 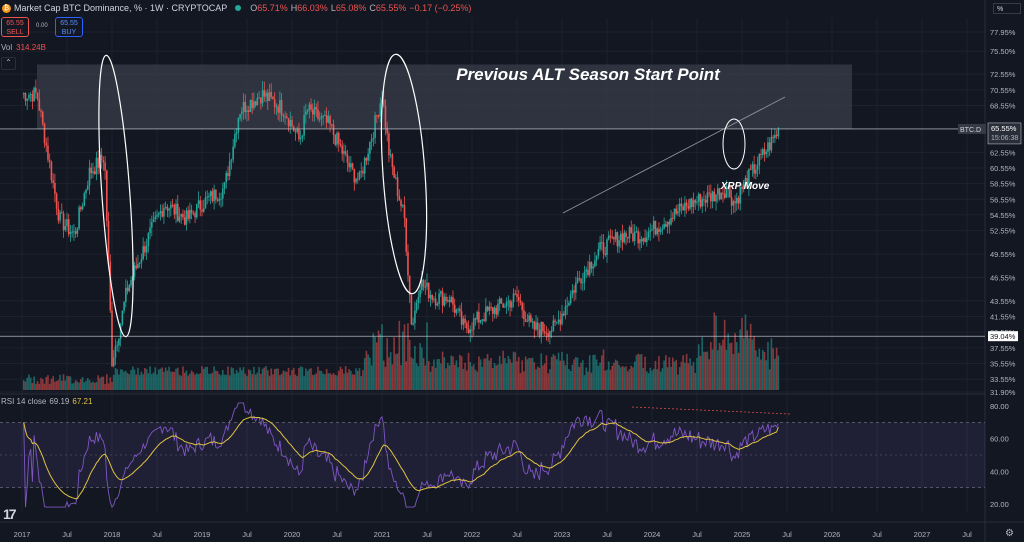 What do you see at coordinates (78, 8) in the screenshot?
I see `symbol-title: Market Cap BTC Dominance, %` at bounding box center [78, 8].